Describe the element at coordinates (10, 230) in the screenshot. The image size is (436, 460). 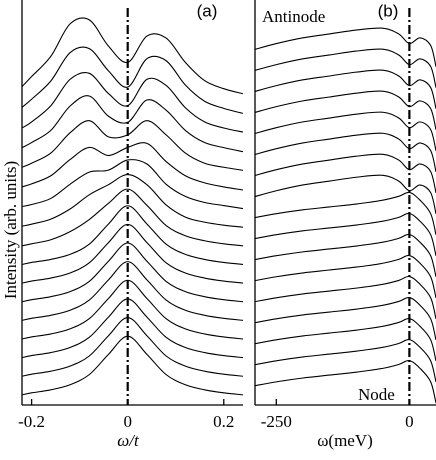
I see `y-axis-label: Intensity (arb. units)` at that location.